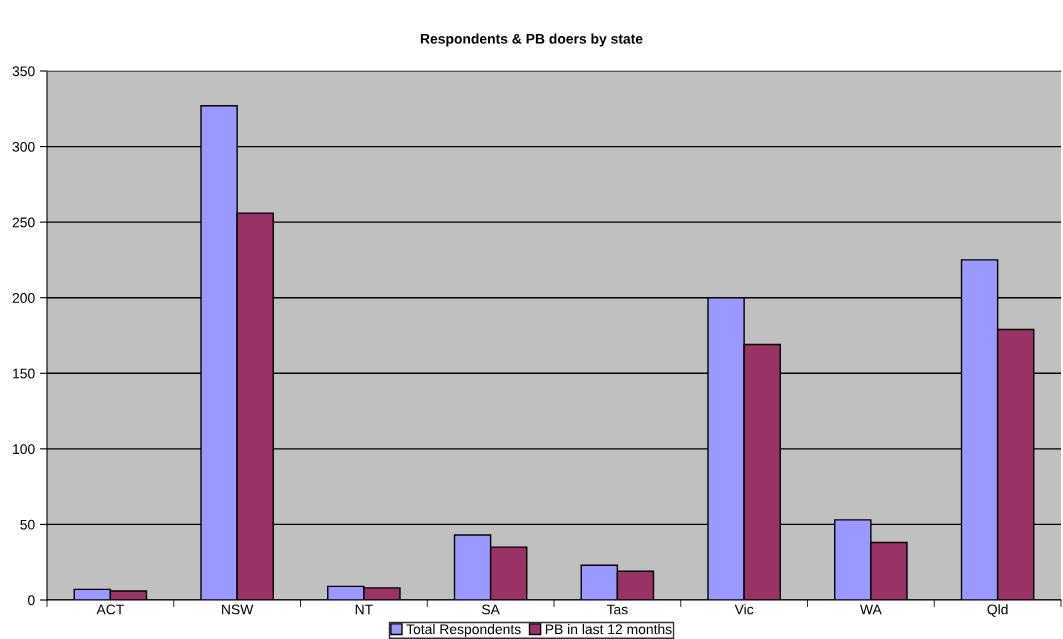  I want to click on y-tick-label: 350, so click(23, 71).